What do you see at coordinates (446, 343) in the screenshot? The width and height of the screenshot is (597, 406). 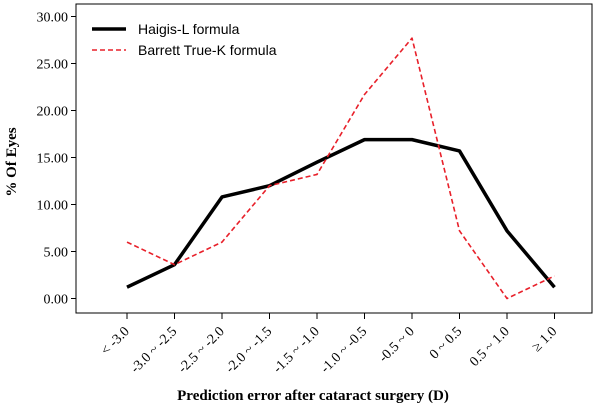 I see `x-tick-label: 0 ~ 0.5` at bounding box center [446, 343].